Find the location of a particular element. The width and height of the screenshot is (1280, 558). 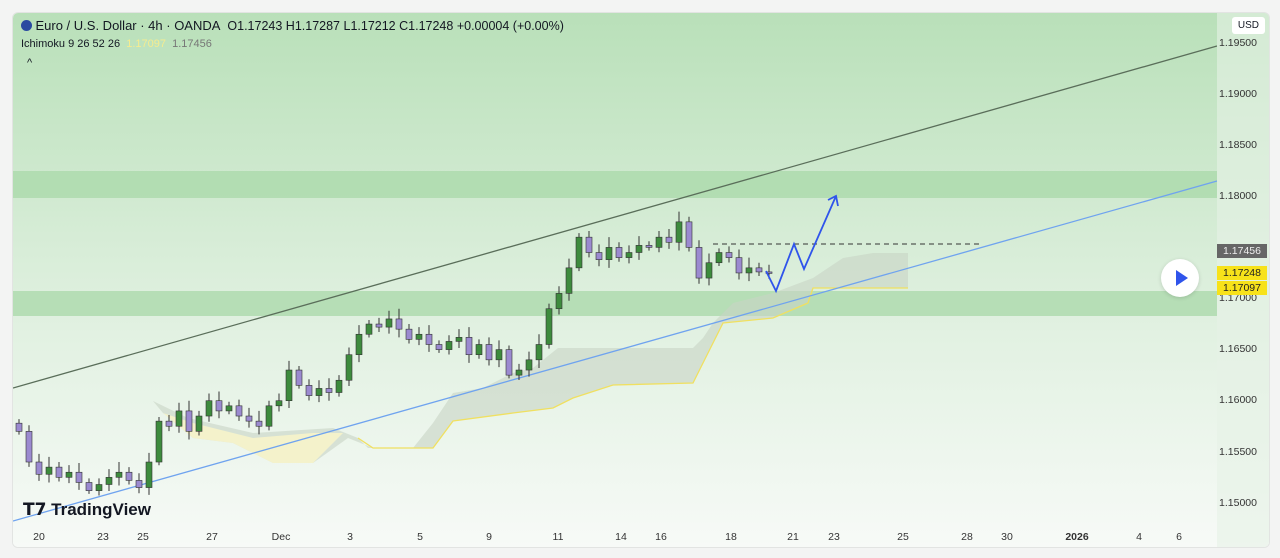

time-label: 18 is located at coordinates (731, 537).